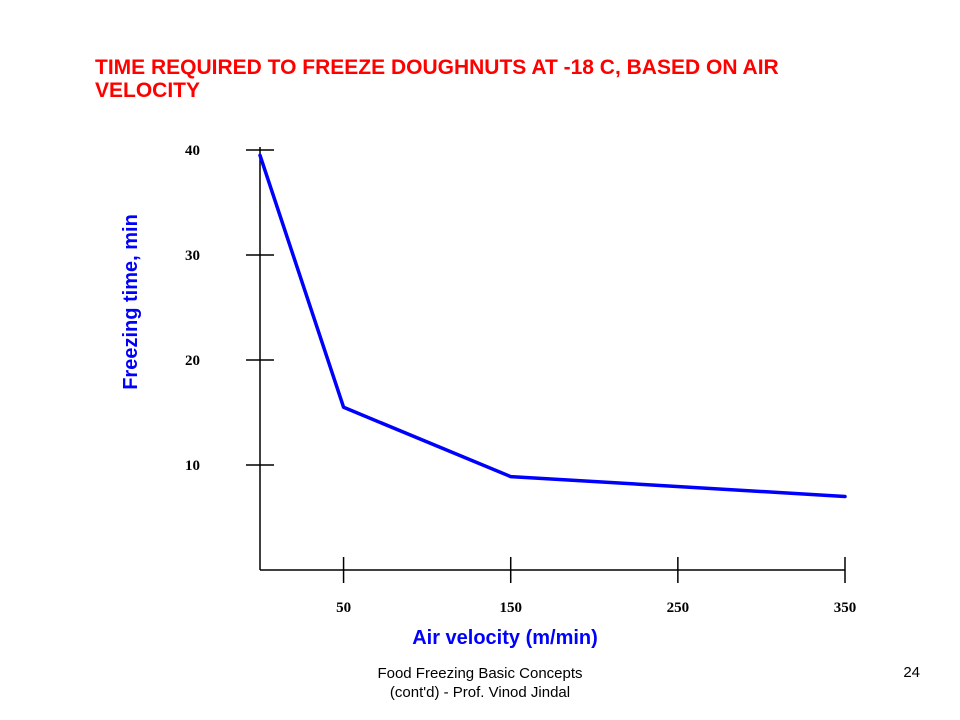 The width and height of the screenshot is (960, 720). Describe the element at coordinates (911, 672) in the screenshot. I see `page-number: 24` at that location.